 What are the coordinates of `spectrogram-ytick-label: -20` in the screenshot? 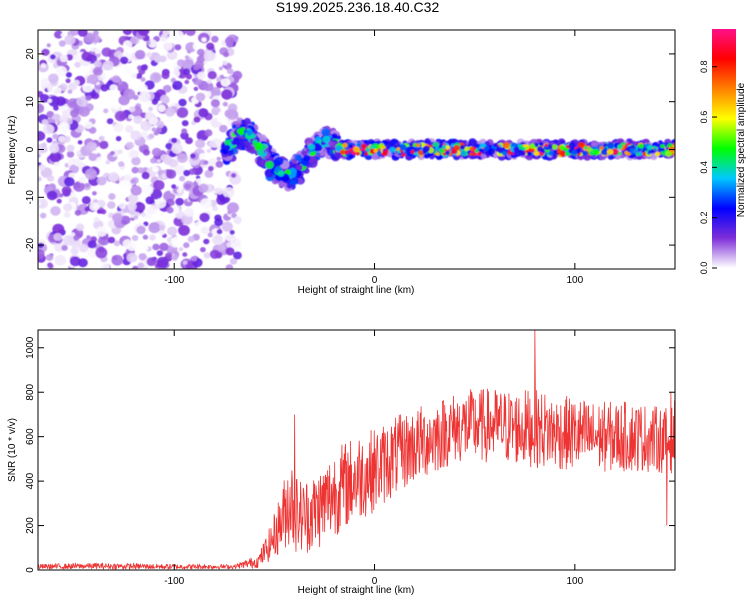 It's located at (30, 244).